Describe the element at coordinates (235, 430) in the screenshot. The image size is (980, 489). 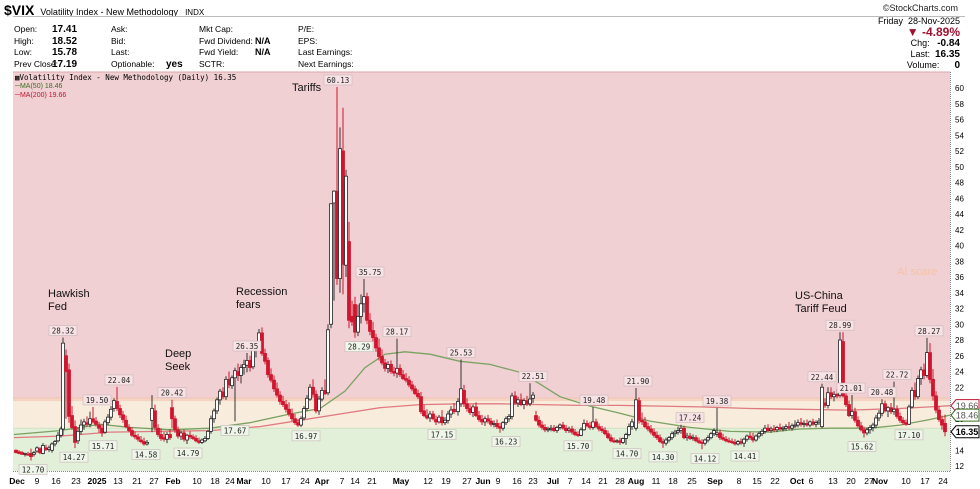
I see `price-callout: 17.67` at that location.